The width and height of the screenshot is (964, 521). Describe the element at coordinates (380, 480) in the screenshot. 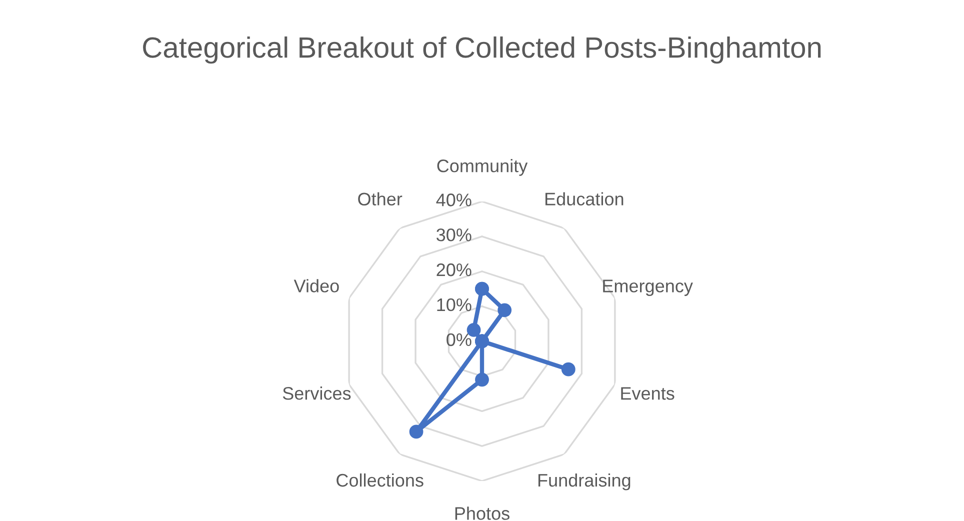

I see `spoke-label: Collections` at that location.